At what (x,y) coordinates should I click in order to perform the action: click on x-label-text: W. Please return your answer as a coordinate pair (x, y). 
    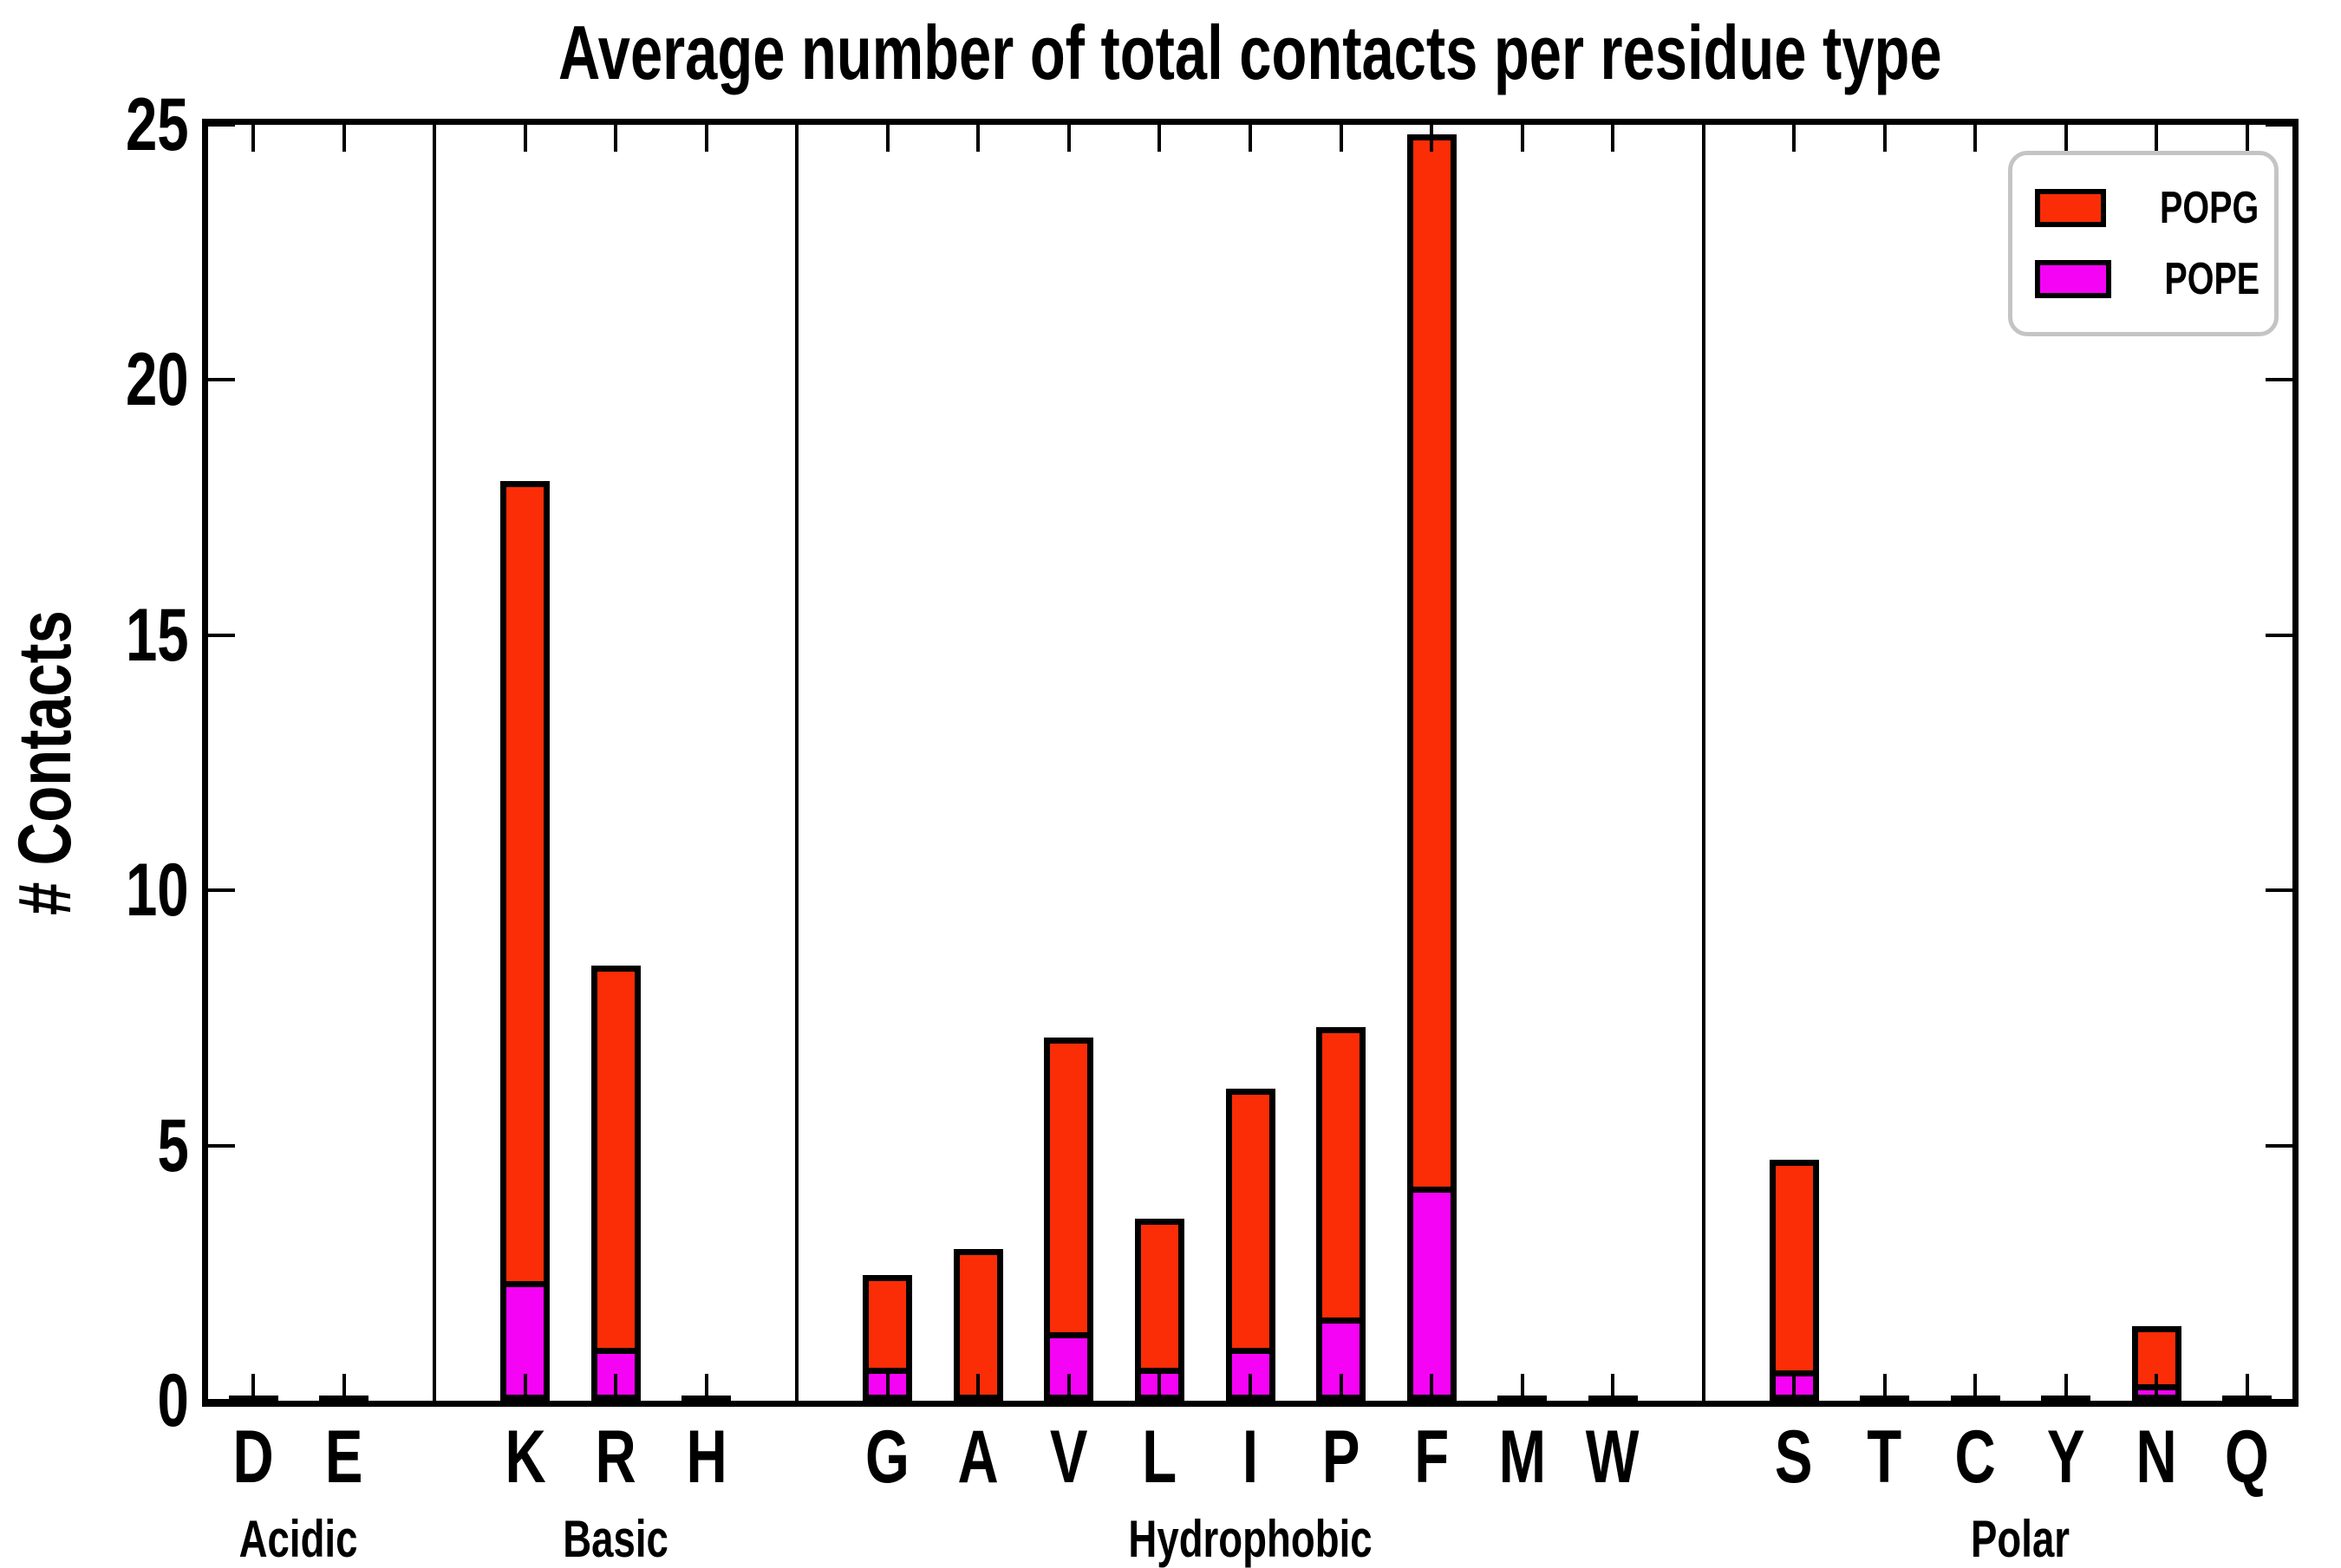
    Looking at the image, I should click on (1613, 1457).